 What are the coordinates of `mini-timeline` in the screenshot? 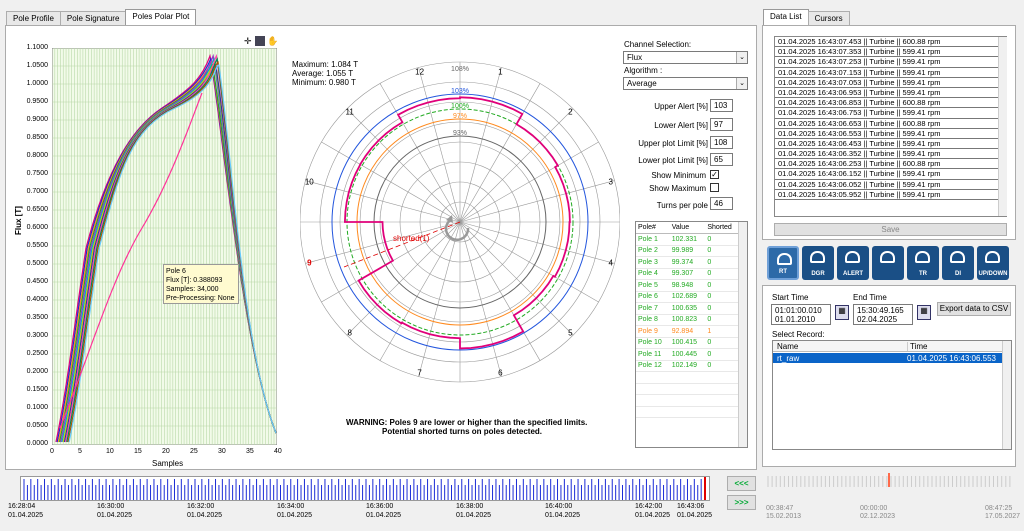 It's located at (891, 479).